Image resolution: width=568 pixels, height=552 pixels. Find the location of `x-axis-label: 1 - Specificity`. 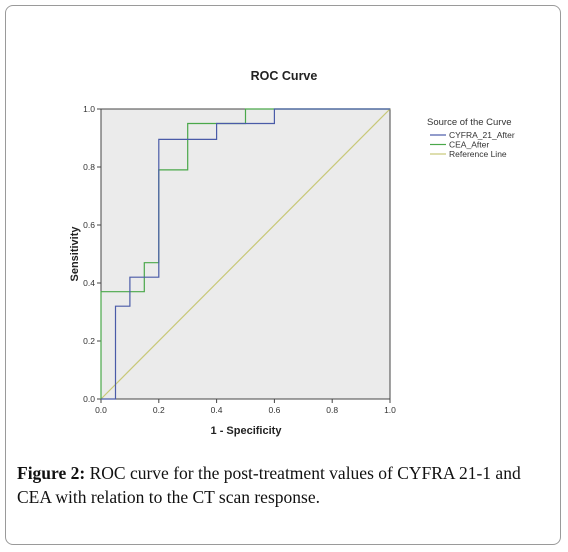

x-axis-label: 1 - Specificity is located at coordinates (247, 431).